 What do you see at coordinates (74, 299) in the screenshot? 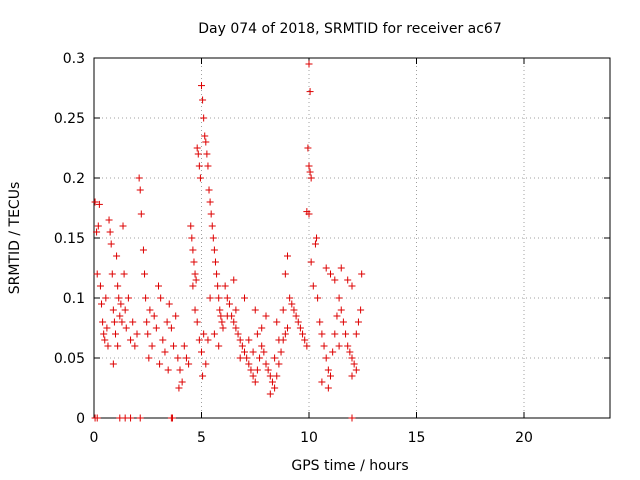
I see `y-tick-label: 0.1` at bounding box center [74, 299].